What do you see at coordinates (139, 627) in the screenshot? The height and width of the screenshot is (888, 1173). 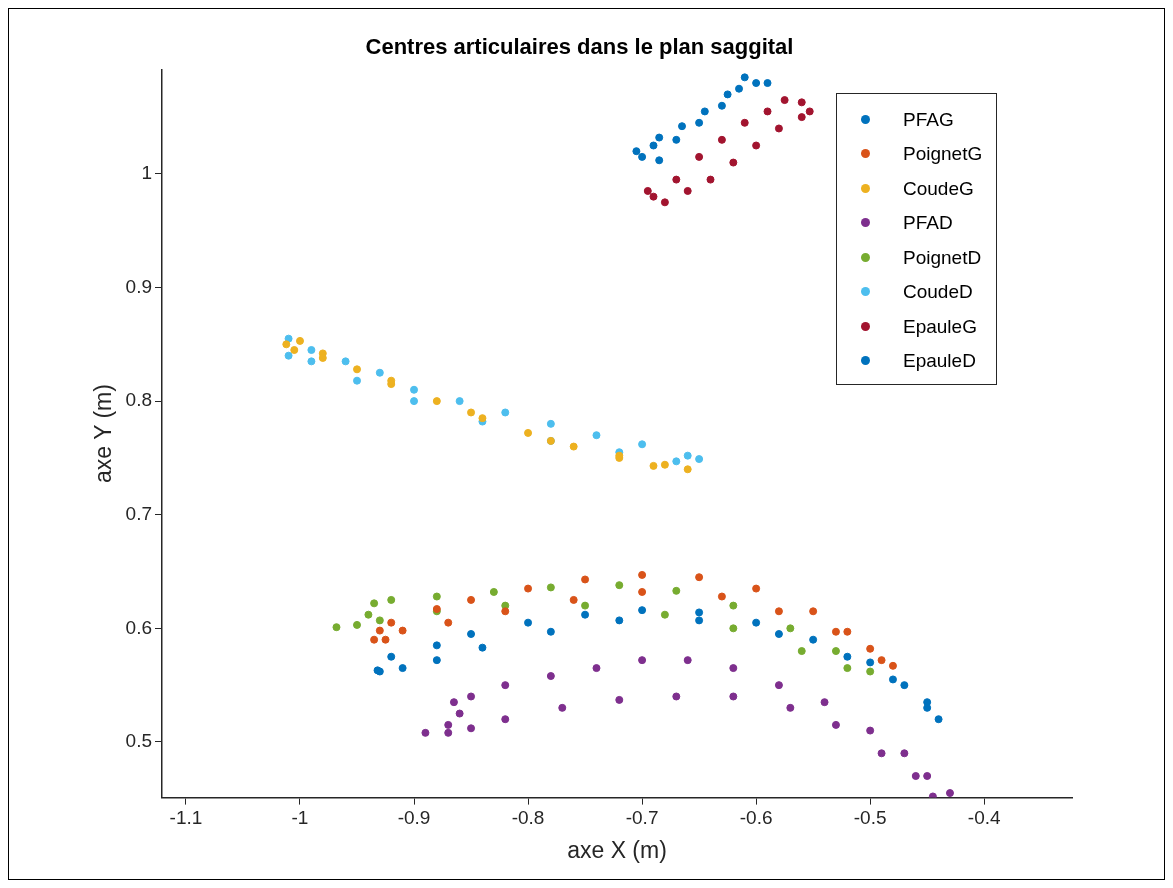 I see `y-tick-label: 0.6` at bounding box center [139, 627].